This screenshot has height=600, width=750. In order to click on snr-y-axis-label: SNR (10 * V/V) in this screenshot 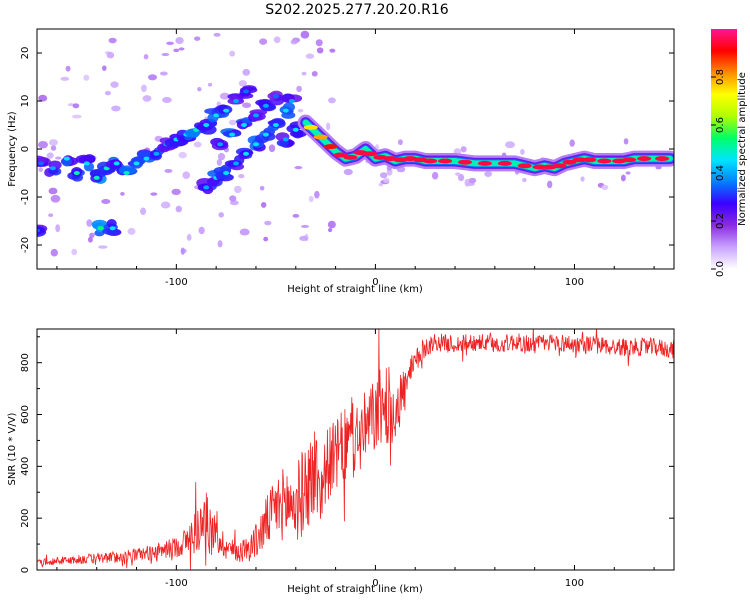, I will do `click(12, 448)`.